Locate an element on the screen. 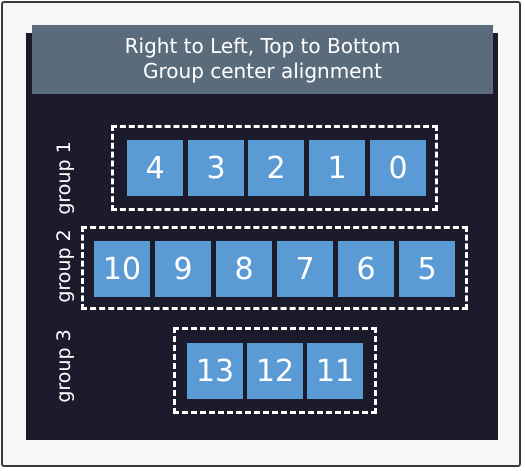  group-3-item: 11 is located at coordinates (335, 371).